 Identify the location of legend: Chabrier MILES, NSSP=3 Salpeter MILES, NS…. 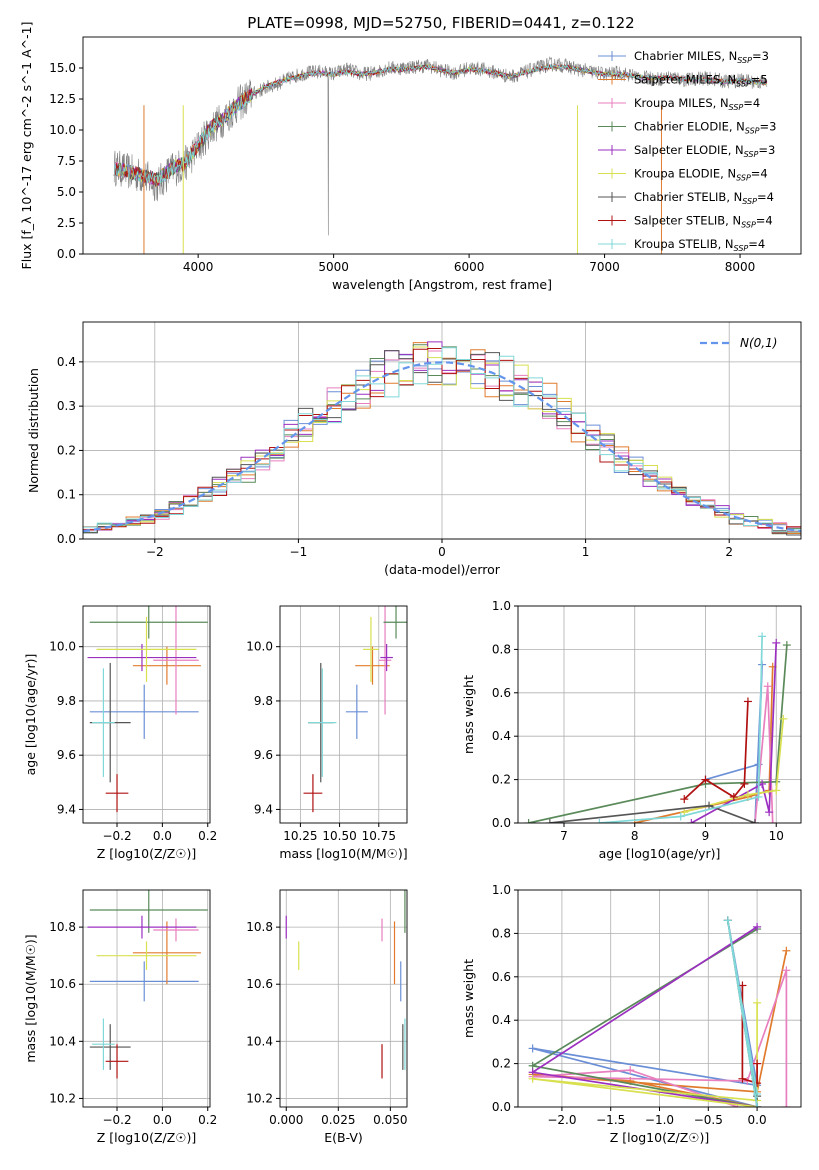
(687, 151).